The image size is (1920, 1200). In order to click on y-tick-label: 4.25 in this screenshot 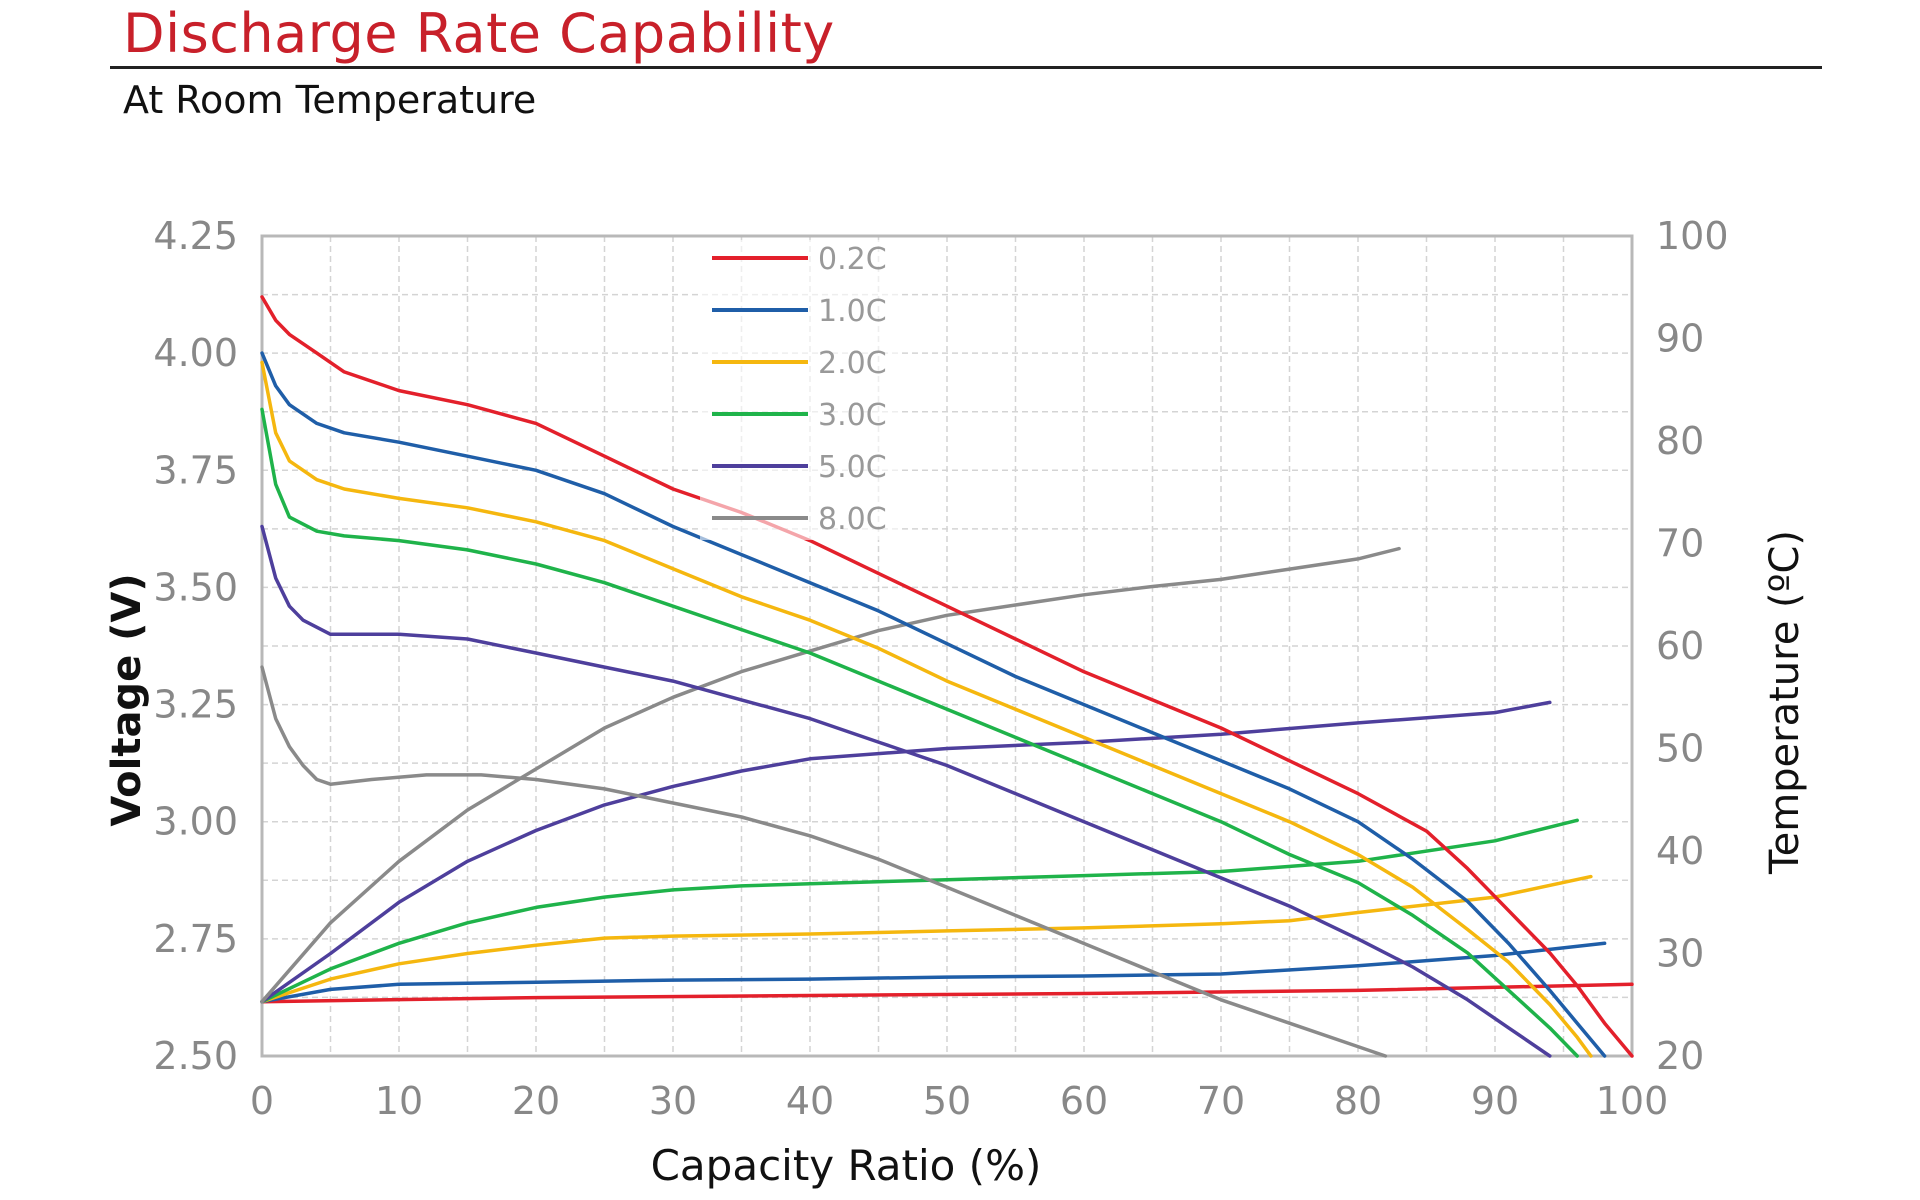, I will do `click(195, 236)`.